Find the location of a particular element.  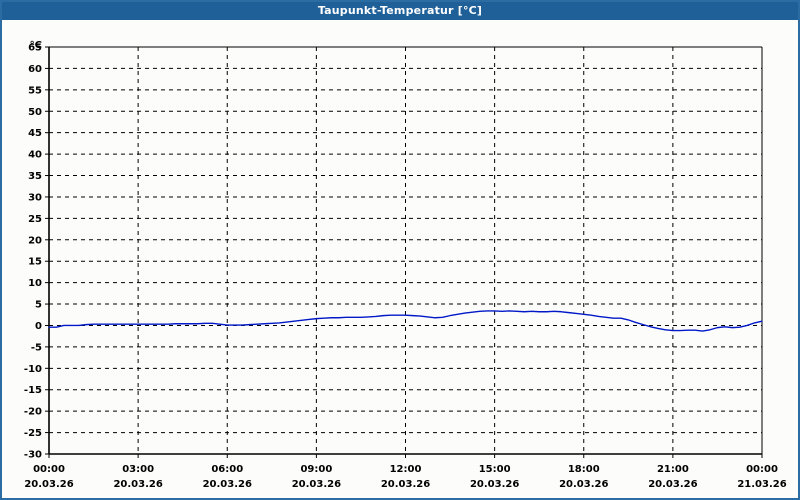

y-axis-tick-label: -15 is located at coordinates (33, 390).